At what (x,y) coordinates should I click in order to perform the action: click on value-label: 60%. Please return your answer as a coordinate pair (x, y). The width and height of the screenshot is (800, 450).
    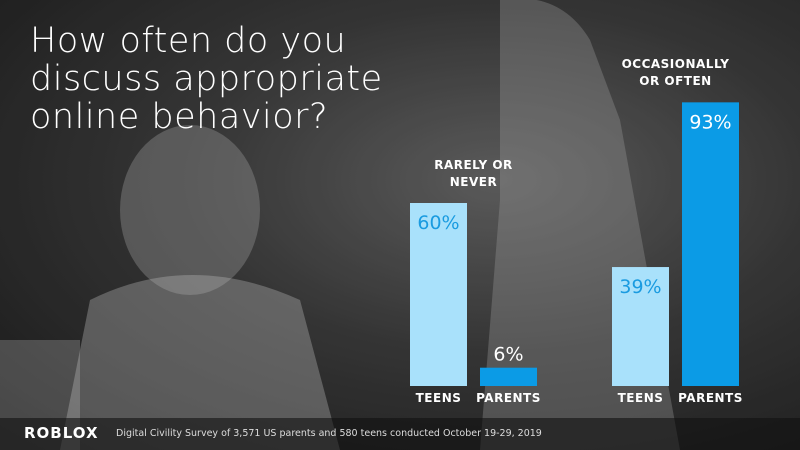
    Looking at the image, I should click on (438, 223).